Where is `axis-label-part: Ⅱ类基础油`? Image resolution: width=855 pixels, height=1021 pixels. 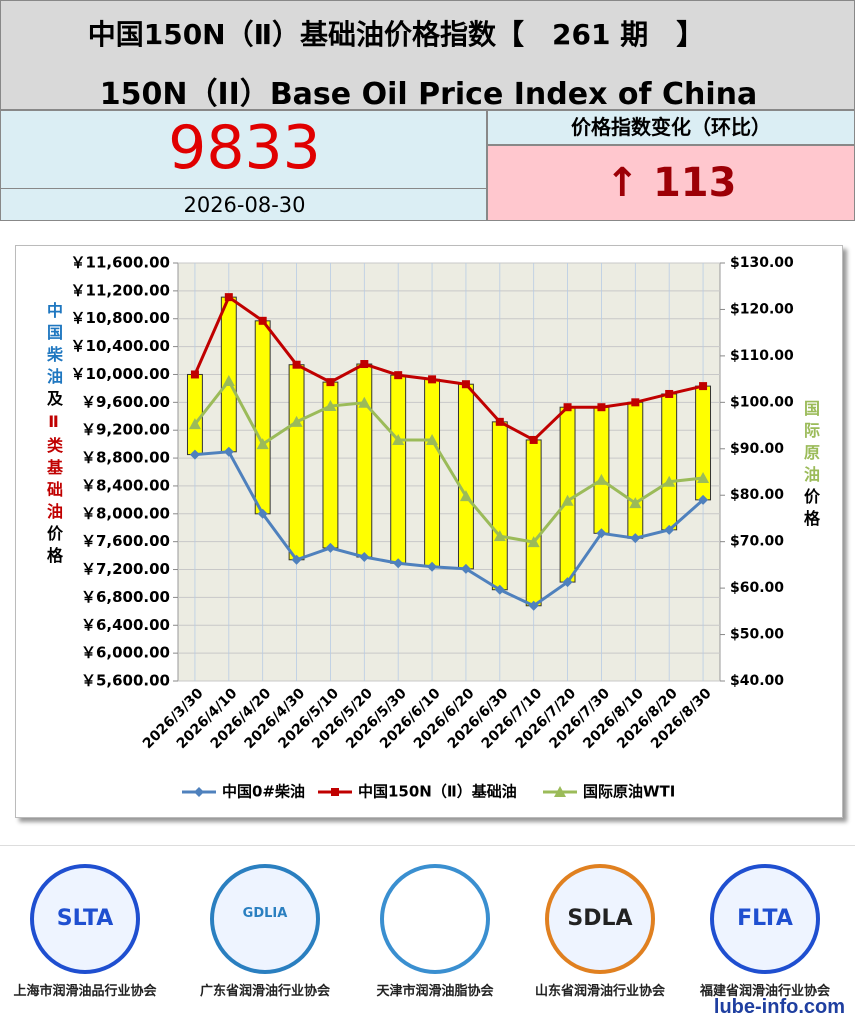 axis-label-part: Ⅱ类基础油 is located at coordinates (53, 468).